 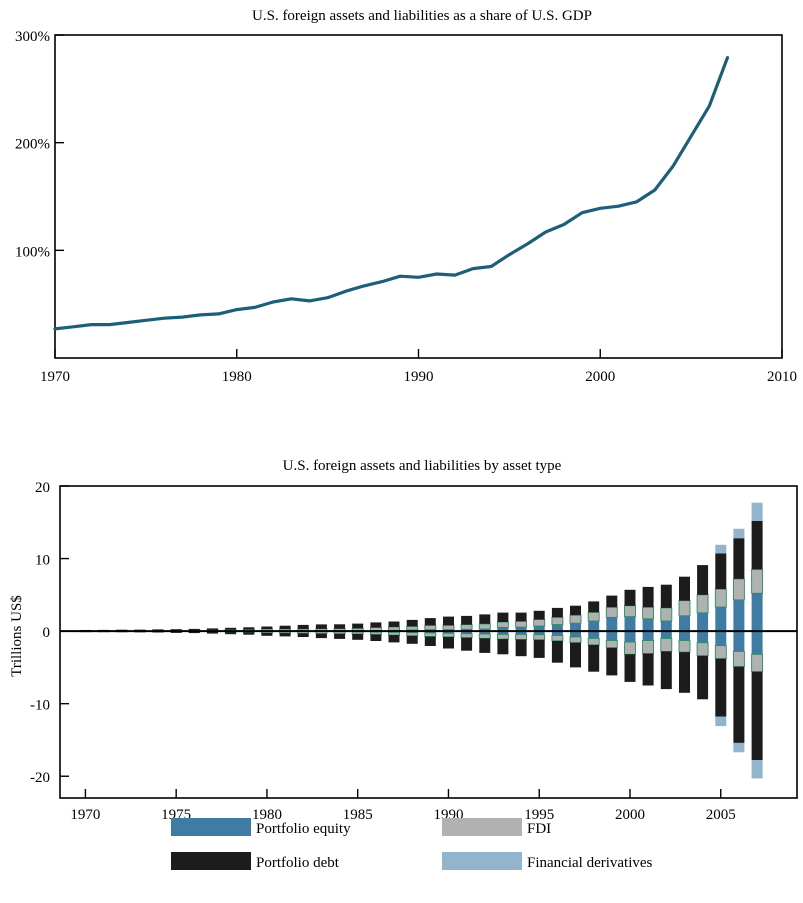 I want to click on legend-swatch-financial-derivatives, so click(x=482, y=861).